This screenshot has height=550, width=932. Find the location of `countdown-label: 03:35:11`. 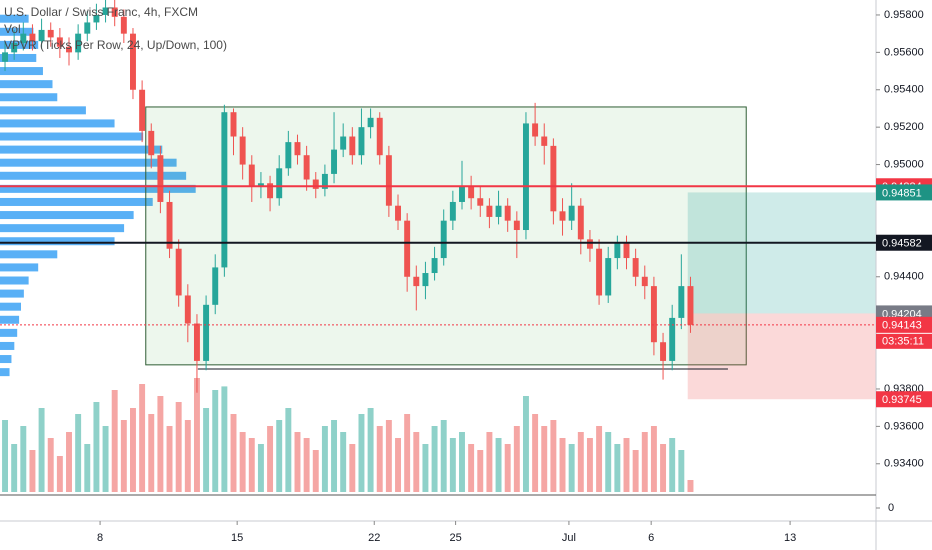

countdown-label: 03:35:11 is located at coordinates (903, 342).